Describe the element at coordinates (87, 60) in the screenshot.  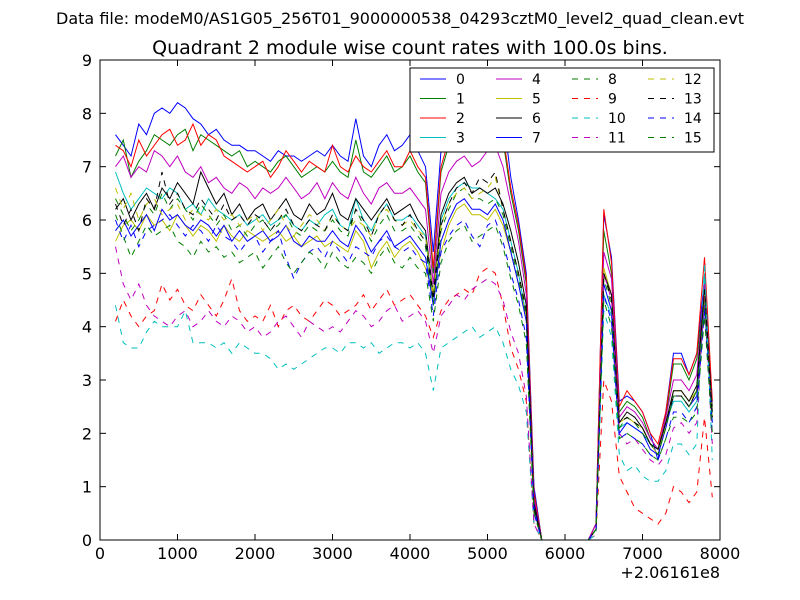
I see `y-tick-label: 9` at that location.